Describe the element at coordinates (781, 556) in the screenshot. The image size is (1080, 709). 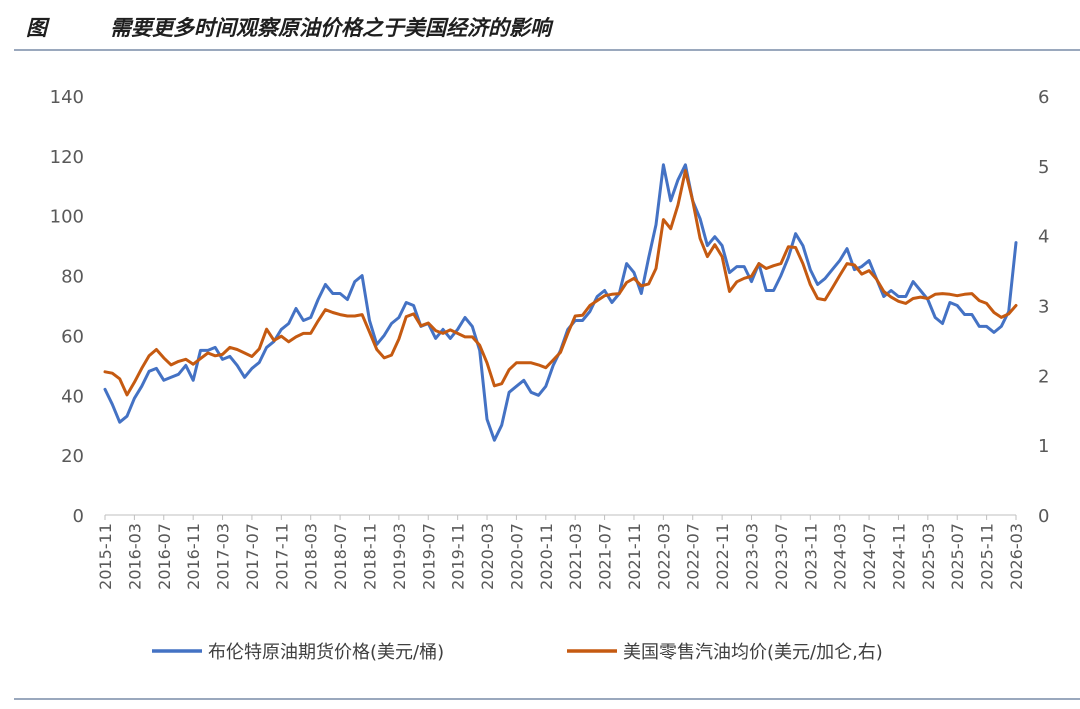
I see `x-tick-label: 2023-07` at that location.